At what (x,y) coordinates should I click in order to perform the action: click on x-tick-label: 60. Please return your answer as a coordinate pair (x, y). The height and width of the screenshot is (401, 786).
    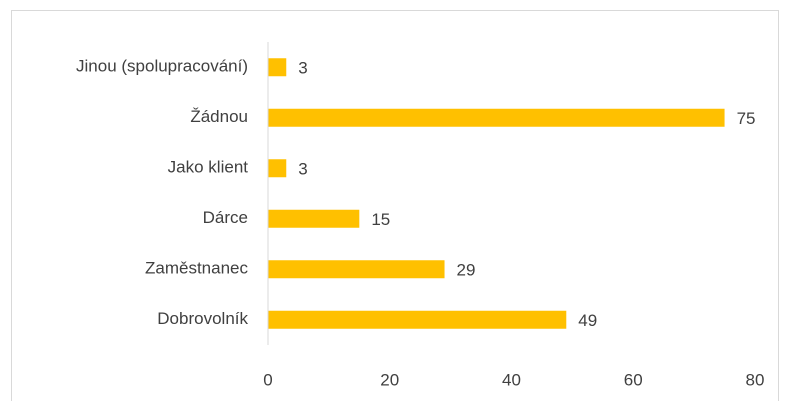
    Looking at the image, I should click on (633, 379).